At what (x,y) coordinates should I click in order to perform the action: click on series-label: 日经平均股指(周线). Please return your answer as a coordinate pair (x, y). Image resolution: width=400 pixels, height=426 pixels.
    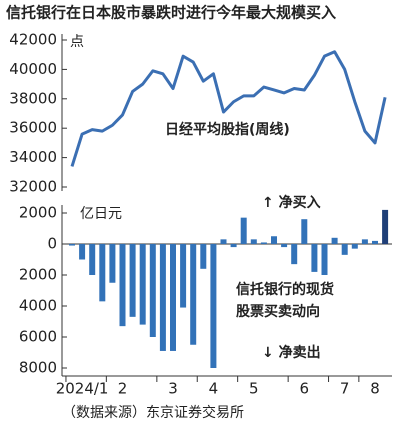
    Looking at the image, I should click on (227, 129).